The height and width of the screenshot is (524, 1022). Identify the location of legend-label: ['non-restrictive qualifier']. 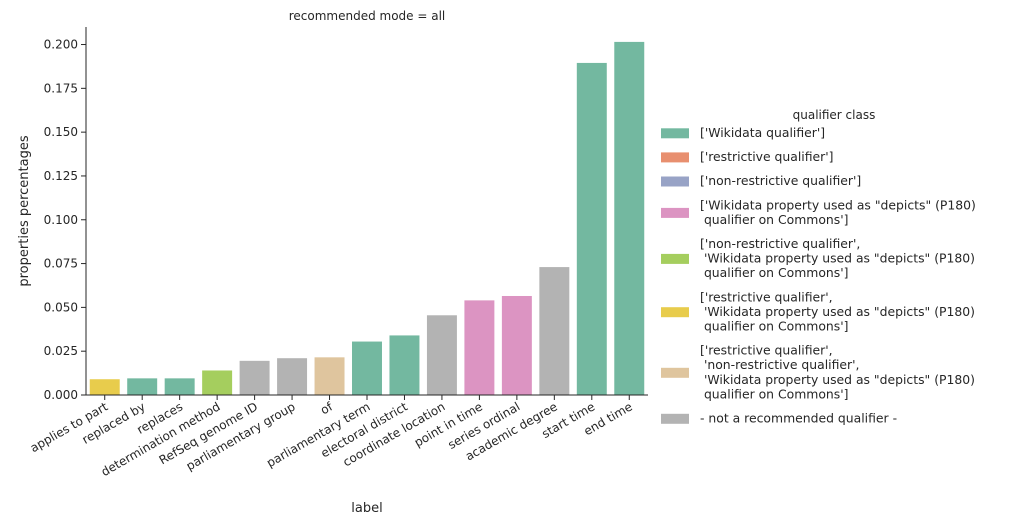
(780, 180).